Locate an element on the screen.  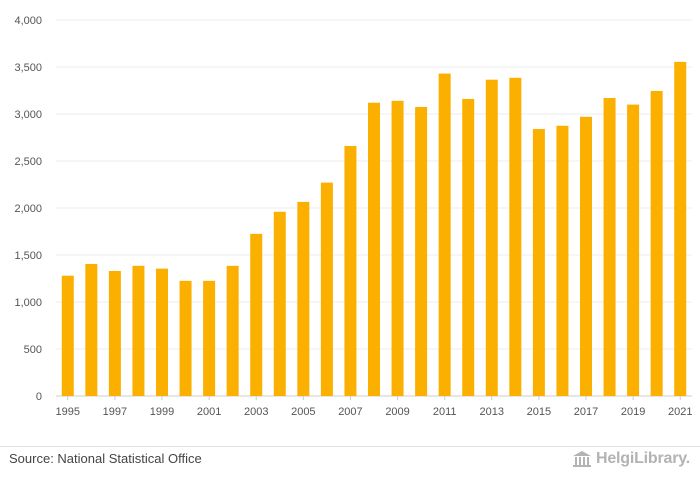
y-tick-label: 0 is located at coordinates (39, 397).